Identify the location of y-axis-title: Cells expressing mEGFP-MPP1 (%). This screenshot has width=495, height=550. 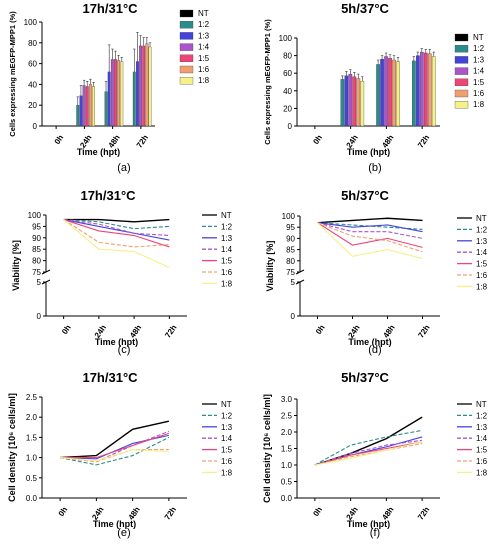
(12, 74).